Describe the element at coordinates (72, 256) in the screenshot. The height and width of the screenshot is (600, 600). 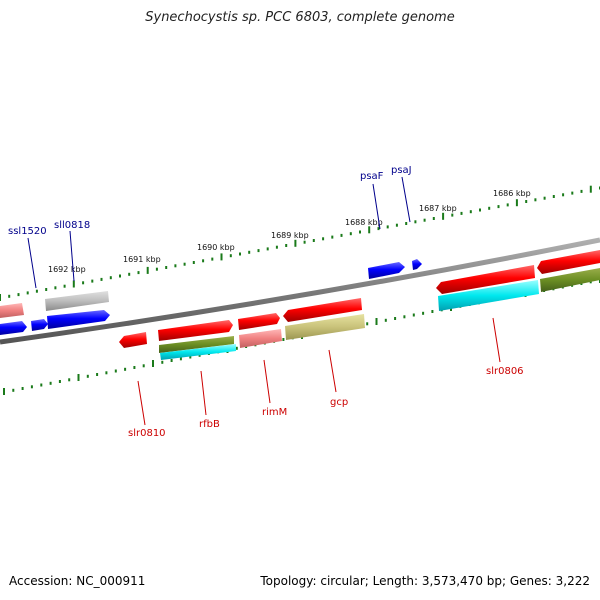
I see `leader-sll0818` at that location.